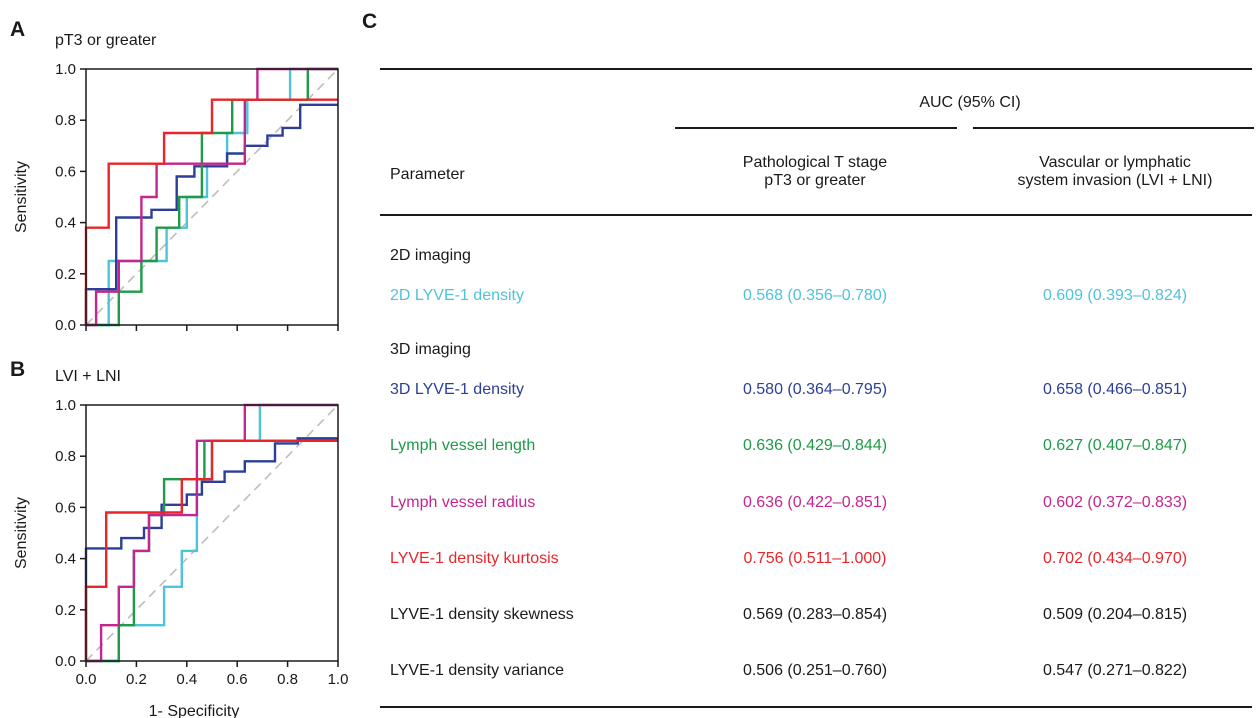 Image resolution: width=1257 pixels, height=718 pixels. Describe the element at coordinates (815, 614) in the screenshot. I see `row-auc-pt3: 0.569 (0.283–0.854)` at that location.